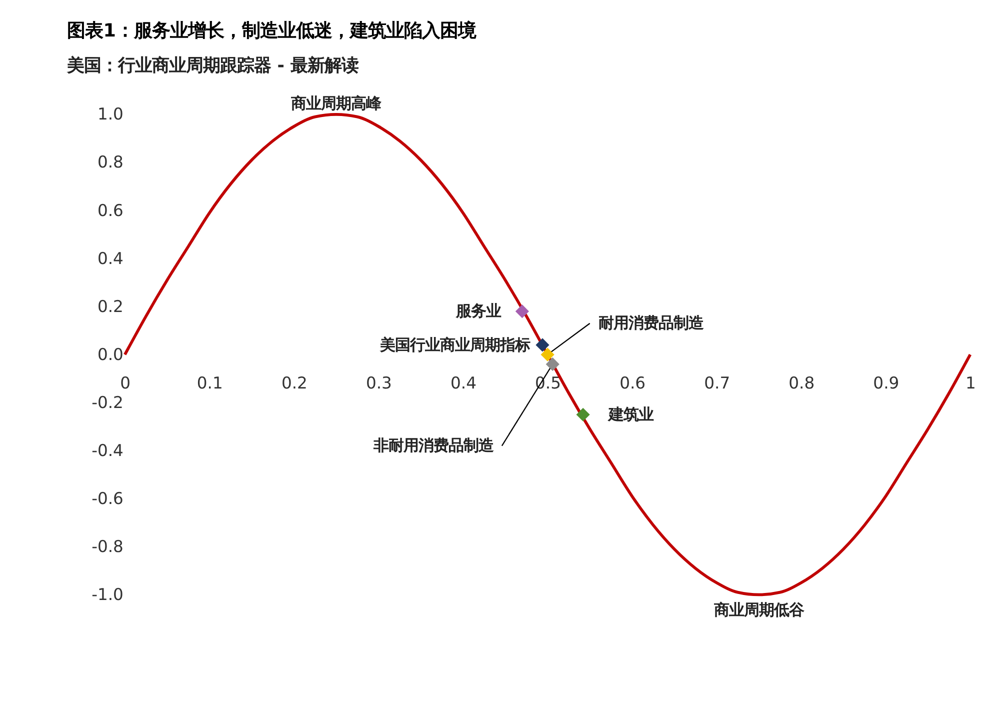 The image size is (1000, 709). I want to click on text: 非耐用消费品制造, so click(433, 445).